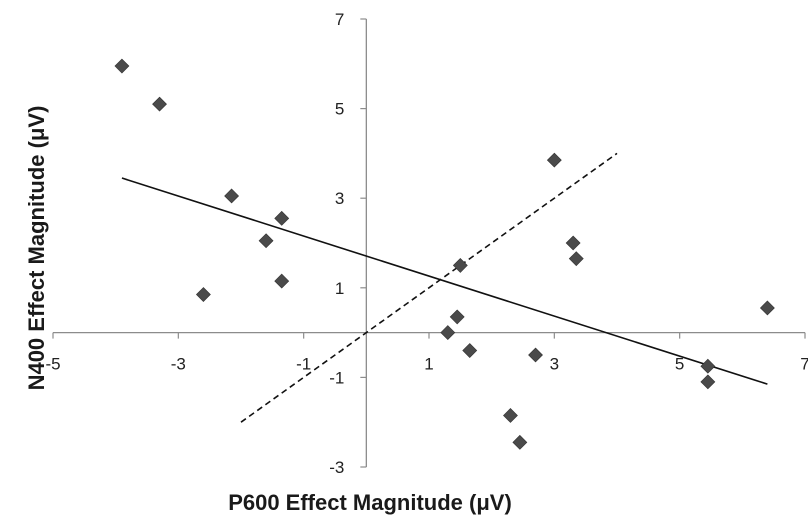 This screenshot has height=517, width=808. What do you see at coordinates (36, 248) in the screenshot?
I see `y-axis-title: N400 Effect Magnitude (μV)` at bounding box center [36, 248].